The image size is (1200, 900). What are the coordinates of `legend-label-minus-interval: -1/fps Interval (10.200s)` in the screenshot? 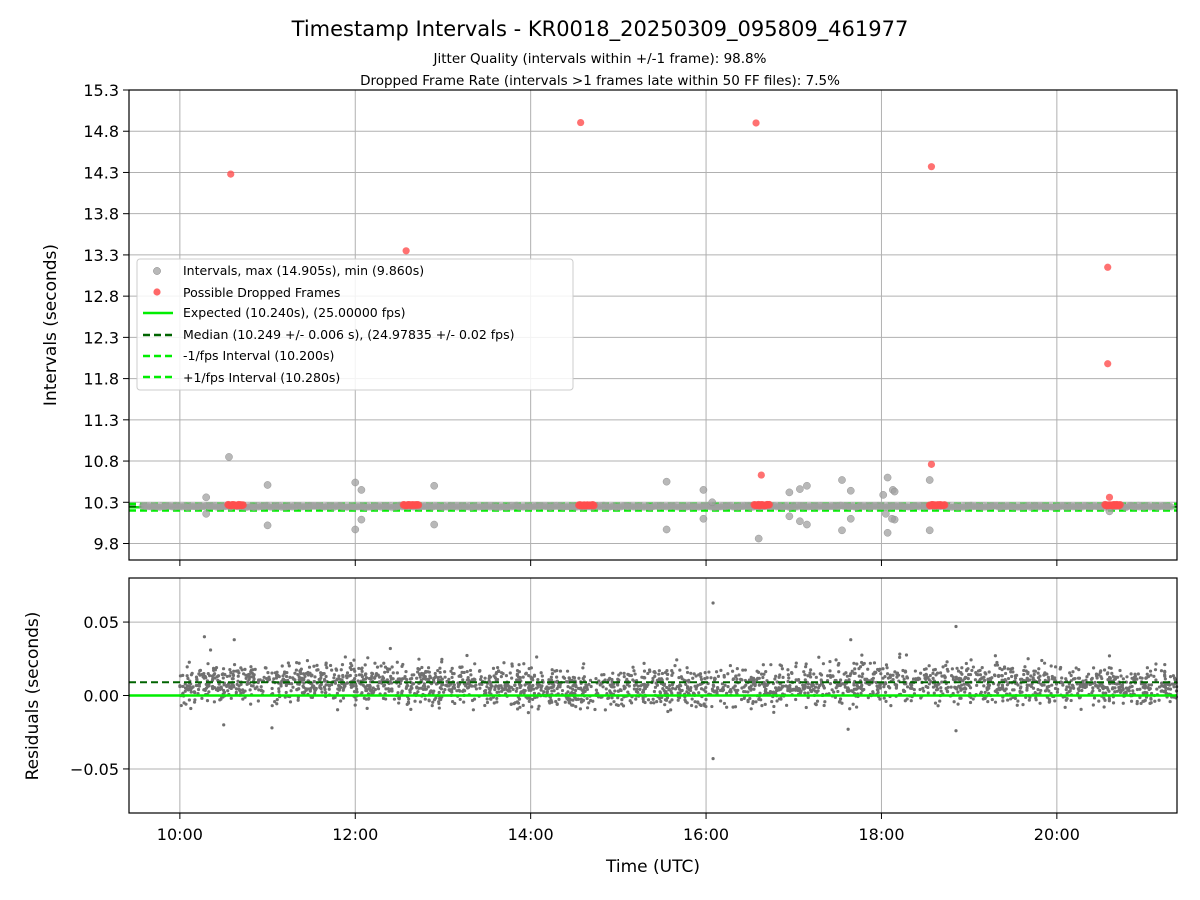 It's located at (258, 355).